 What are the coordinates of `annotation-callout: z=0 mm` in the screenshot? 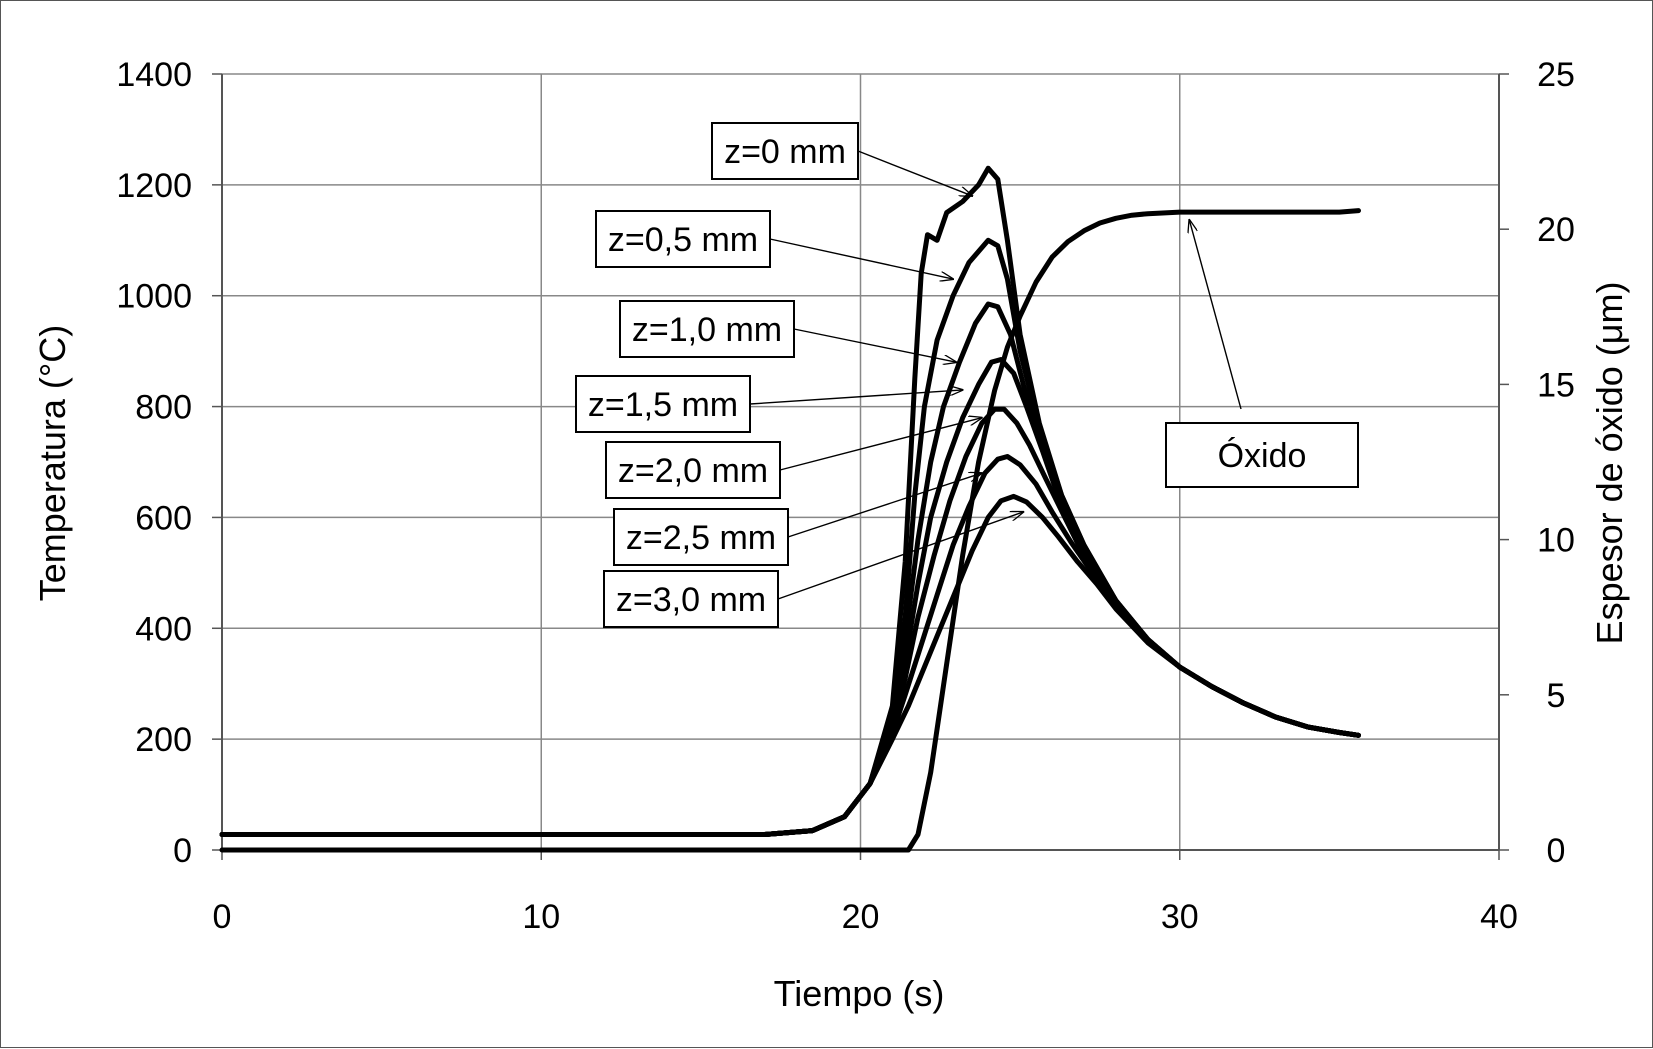 It's located at (841, 159).